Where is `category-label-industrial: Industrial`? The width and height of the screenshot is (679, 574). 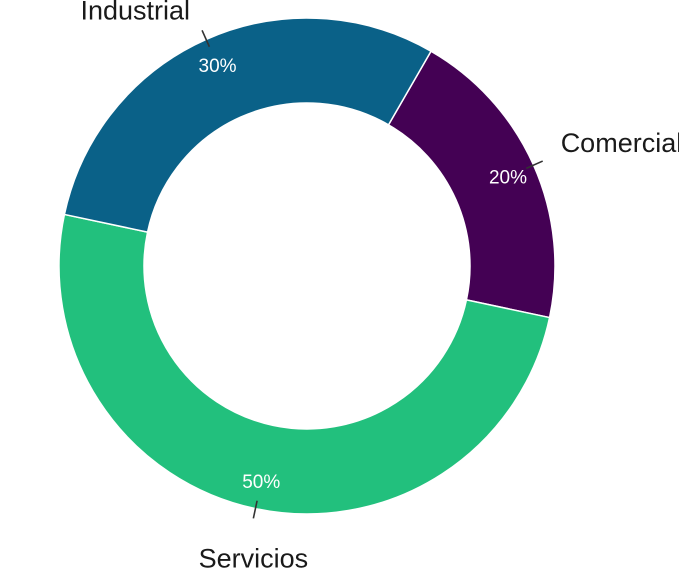 category-label-industrial: Industrial is located at coordinates (135, 12).